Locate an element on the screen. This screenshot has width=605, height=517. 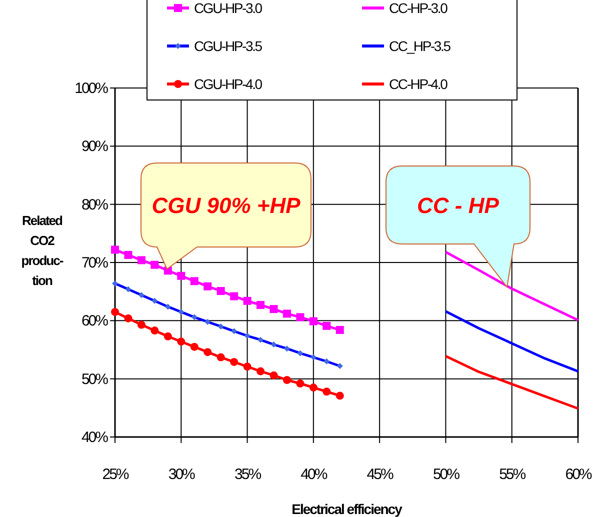
x-tick-label: 50% is located at coordinates (446, 474).